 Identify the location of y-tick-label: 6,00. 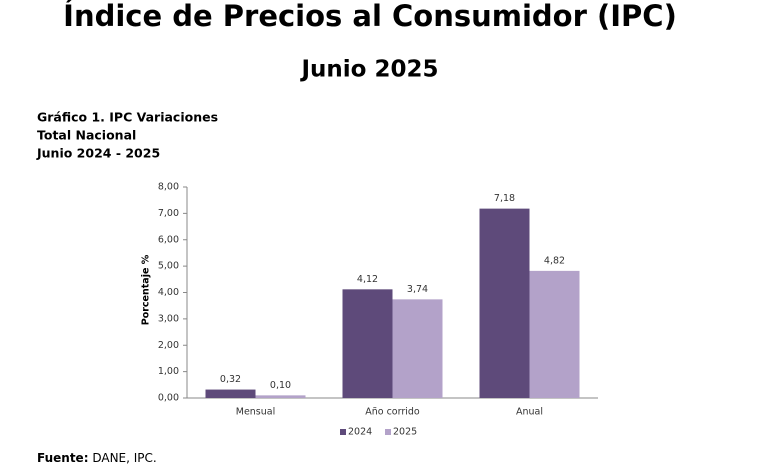
(168, 239).